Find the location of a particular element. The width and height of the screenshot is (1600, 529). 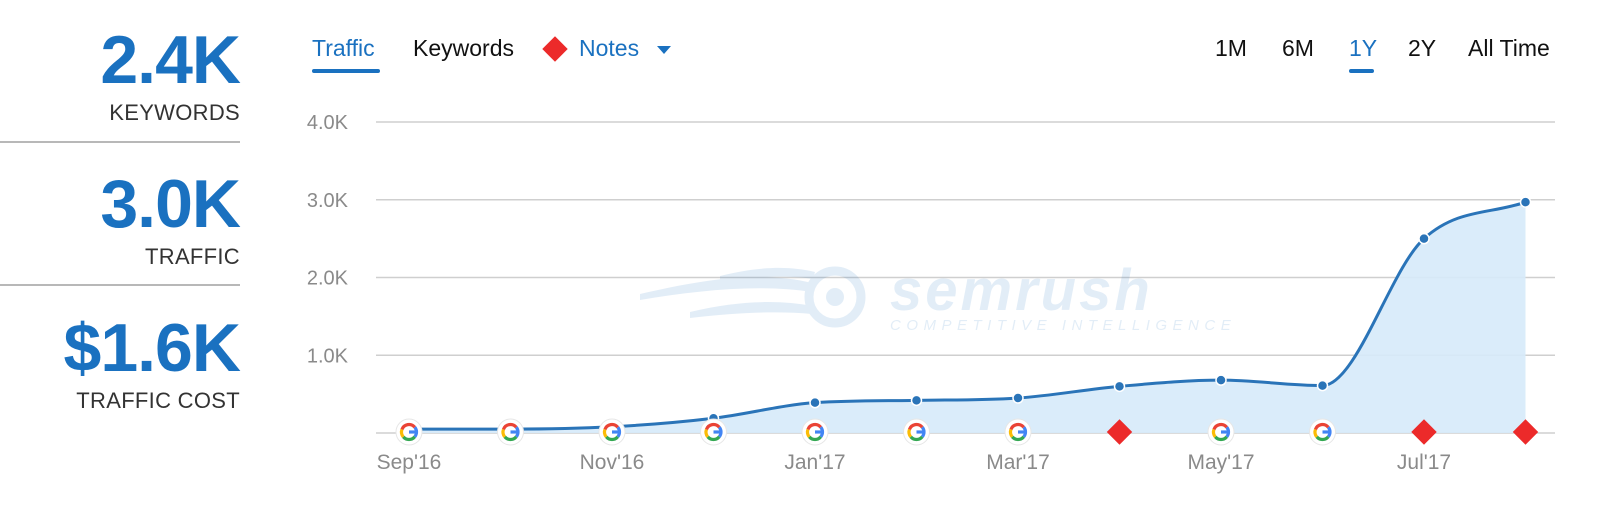

traffic-label: TRAFFIC is located at coordinates (192, 256).